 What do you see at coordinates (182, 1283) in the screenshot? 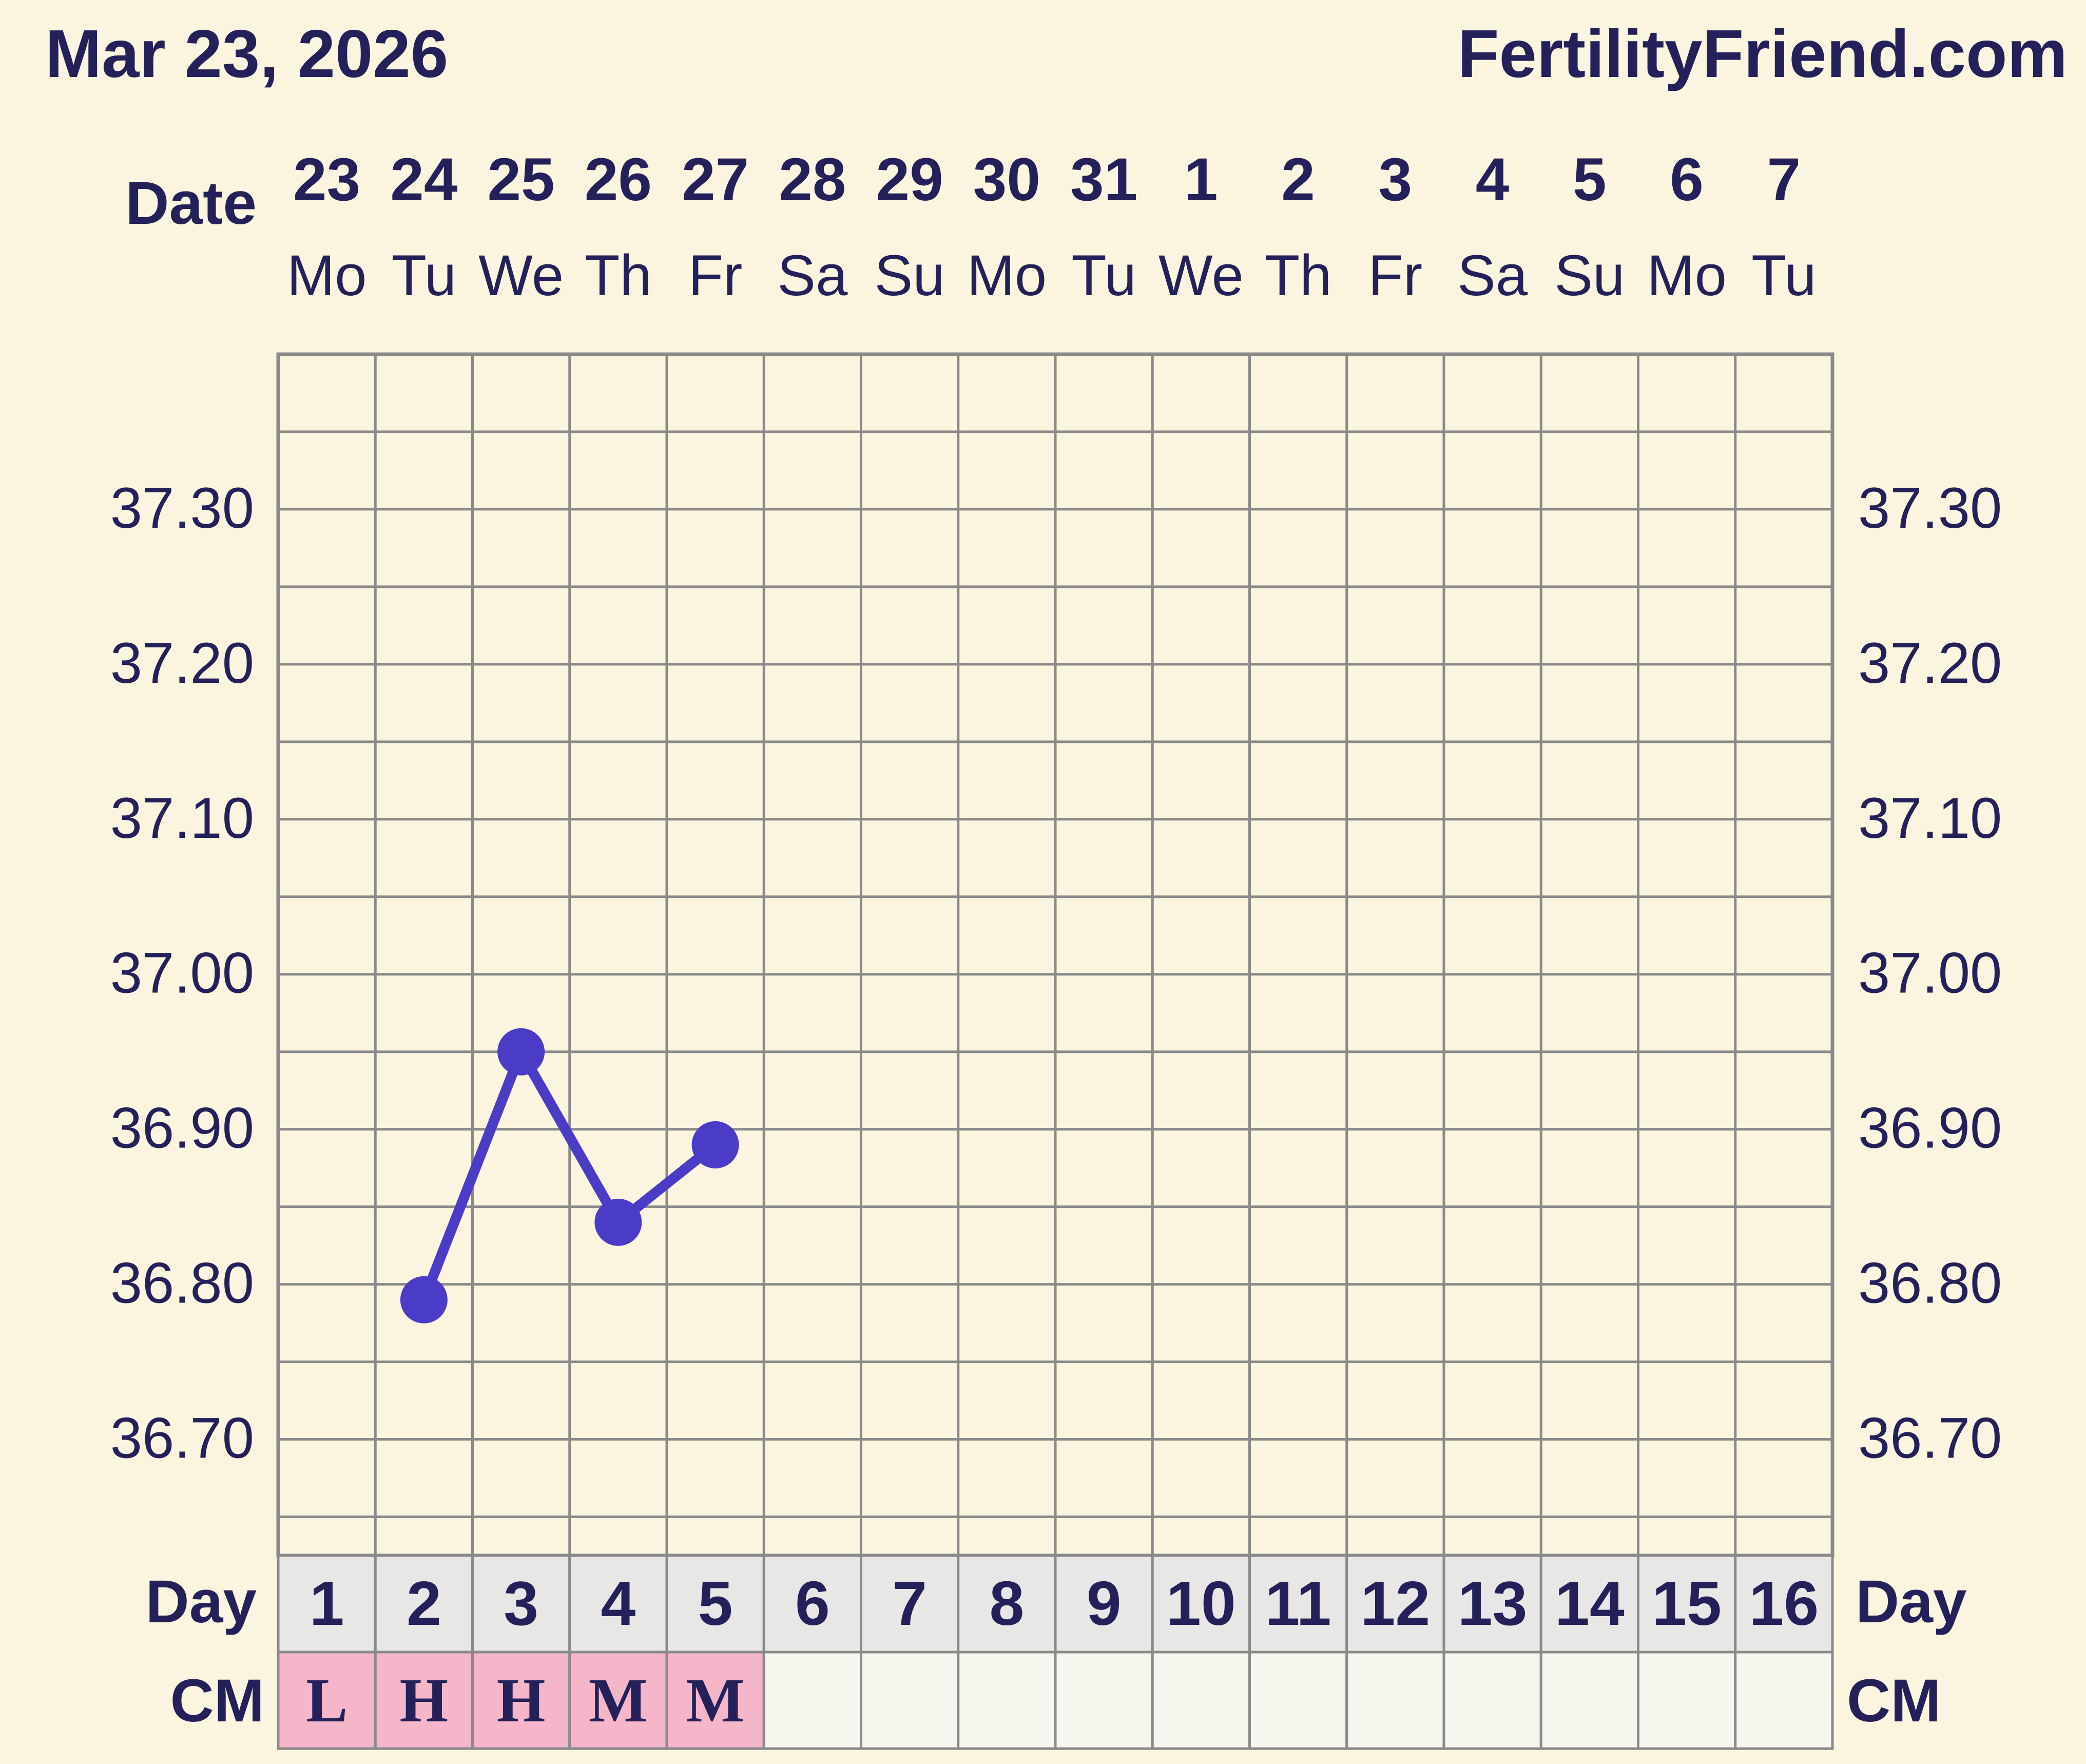
I see `y-tick-label-left: 36.80` at bounding box center [182, 1283].